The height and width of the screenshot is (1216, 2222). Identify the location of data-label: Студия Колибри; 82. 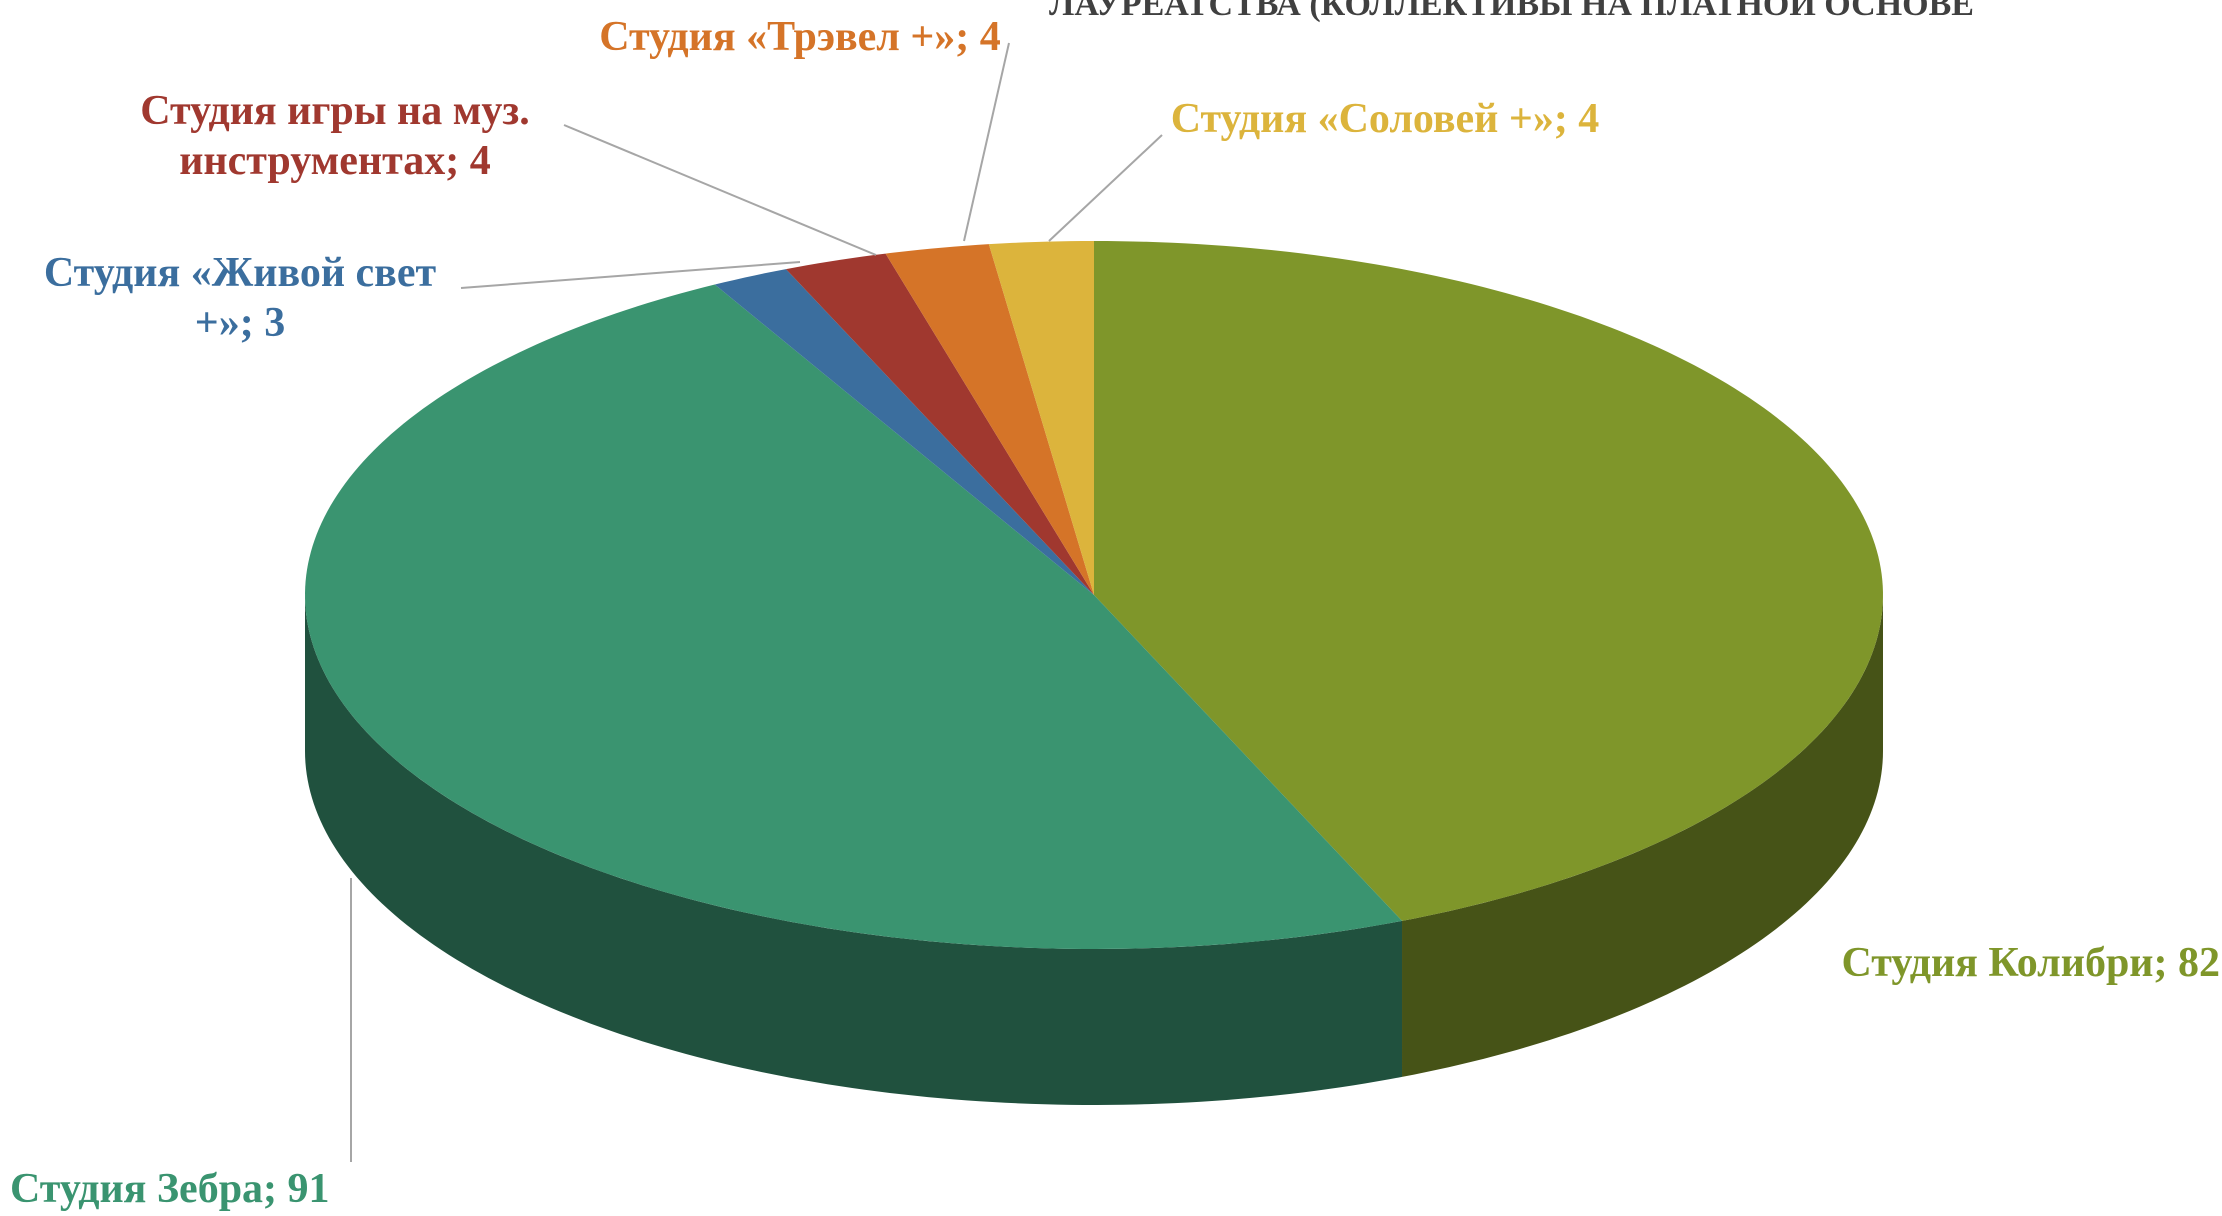
(2031, 963).